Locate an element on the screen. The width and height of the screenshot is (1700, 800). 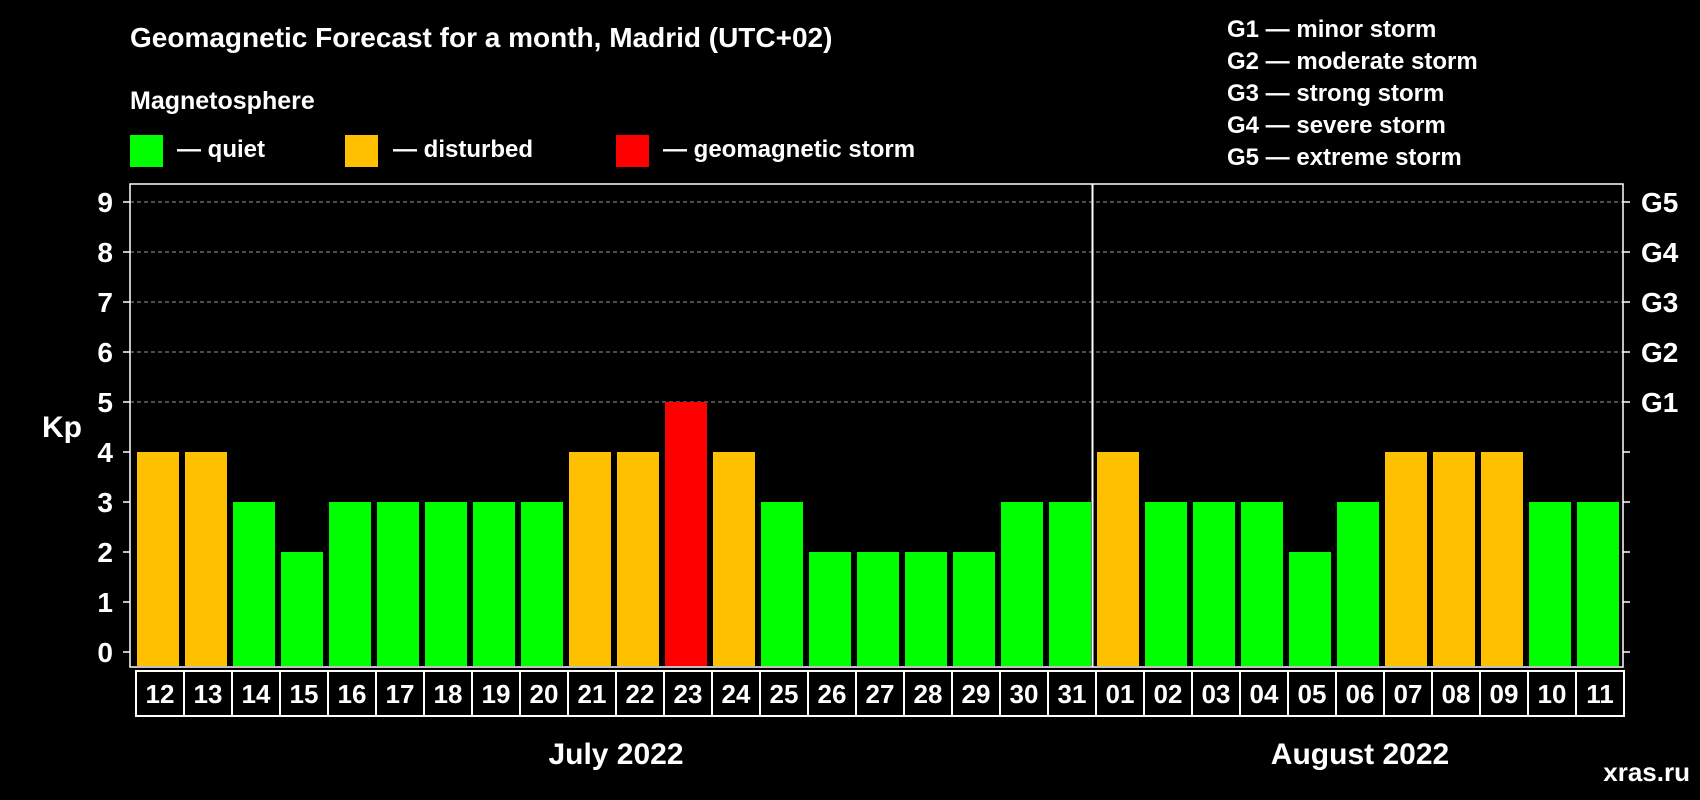
day-label: 31 is located at coordinates (1072, 694).